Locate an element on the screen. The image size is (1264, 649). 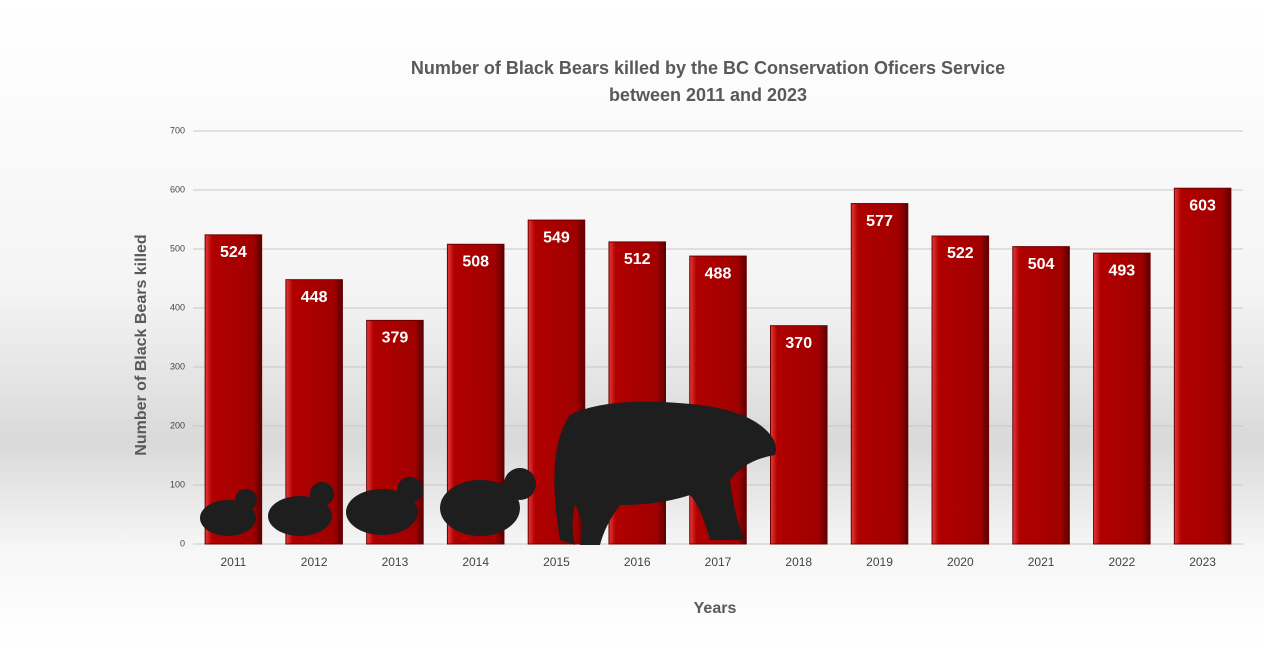
x-tick-label: 2017 is located at coordinates (718, 562).